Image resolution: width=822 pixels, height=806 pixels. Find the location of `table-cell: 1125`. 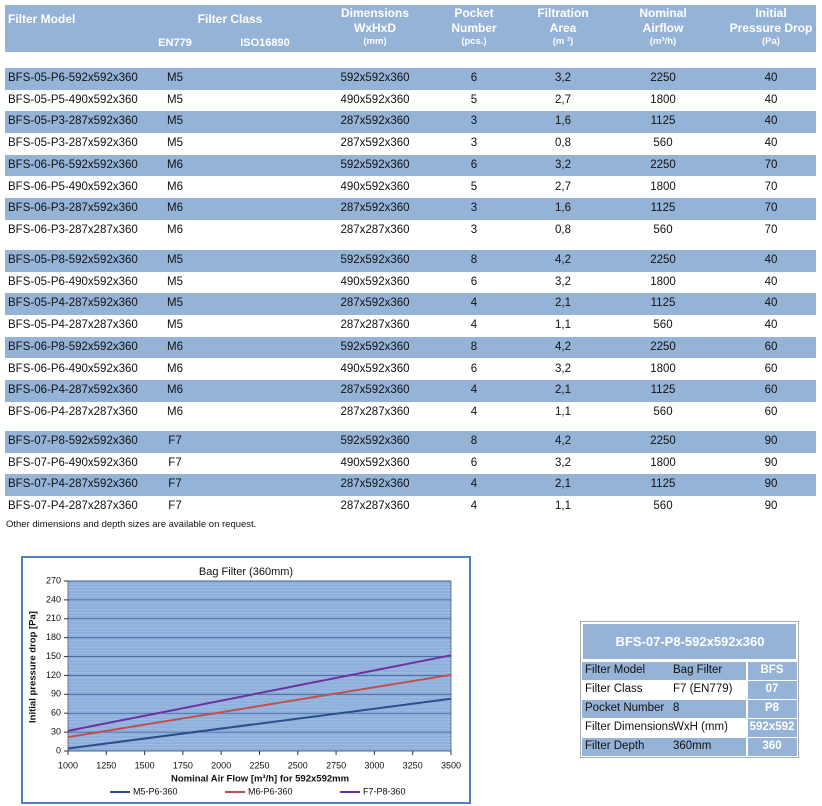

table-cell: 1125 is located at coordinates (663, 484).